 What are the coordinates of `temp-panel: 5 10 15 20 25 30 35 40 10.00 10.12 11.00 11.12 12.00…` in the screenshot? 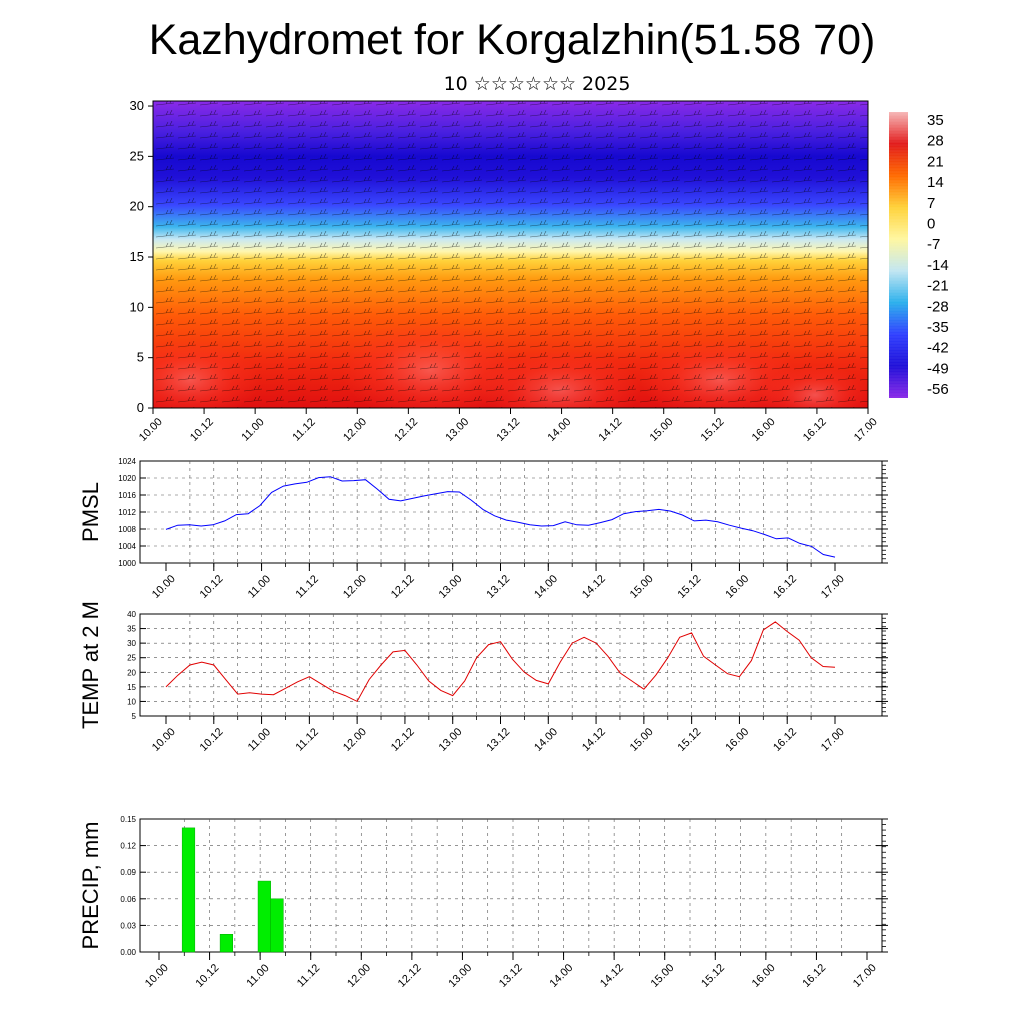 It's located at (483, 677).